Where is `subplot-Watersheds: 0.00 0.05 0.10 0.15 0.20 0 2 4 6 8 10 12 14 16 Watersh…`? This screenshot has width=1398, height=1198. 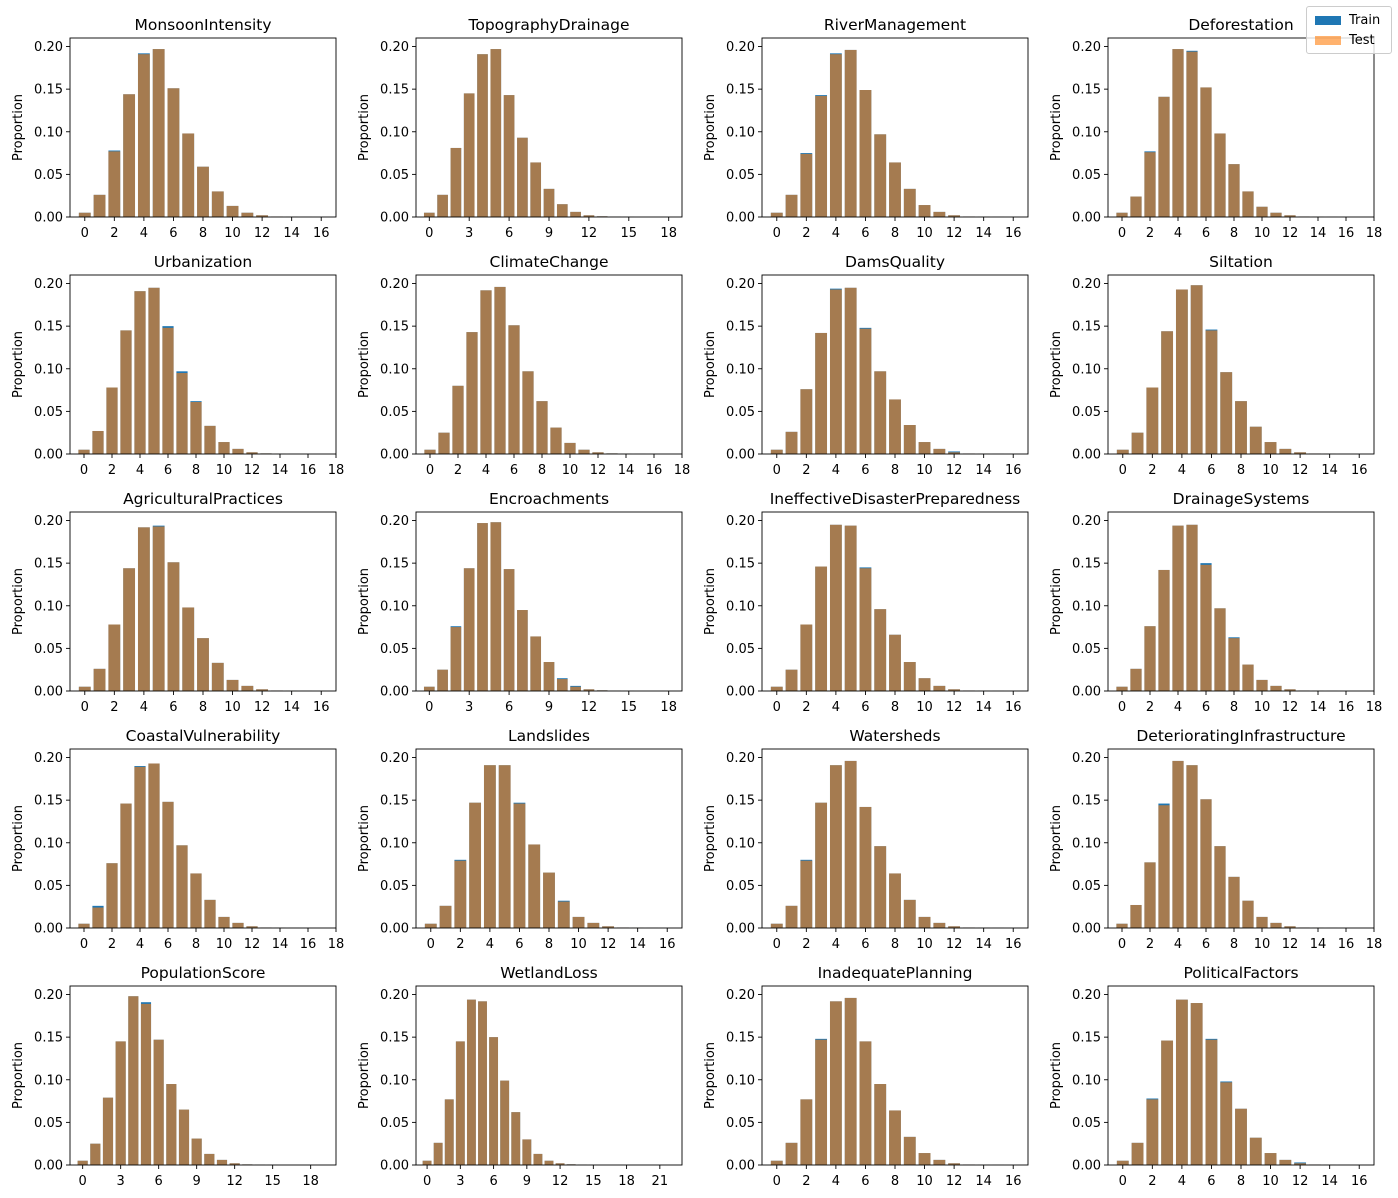
subplot-Watersheds: 0.00 0.05 0.10 0.15 0.20 0 2 4 6 8 10 12 14 16 Watersh… is located at coordinates (866, 839).